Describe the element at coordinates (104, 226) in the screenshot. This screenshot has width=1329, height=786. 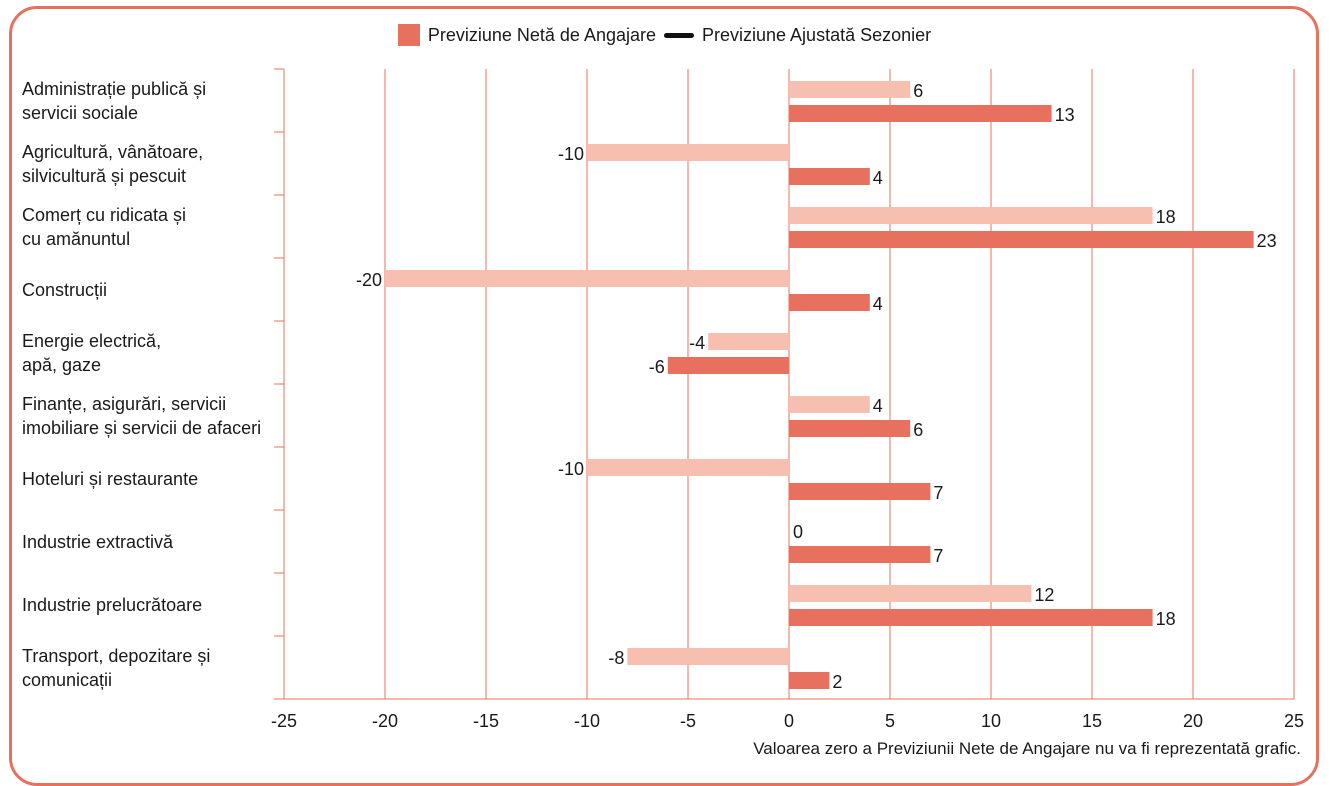
I see `category-label-2: Comerț cu ridicata și cu amănuntul` at that location.